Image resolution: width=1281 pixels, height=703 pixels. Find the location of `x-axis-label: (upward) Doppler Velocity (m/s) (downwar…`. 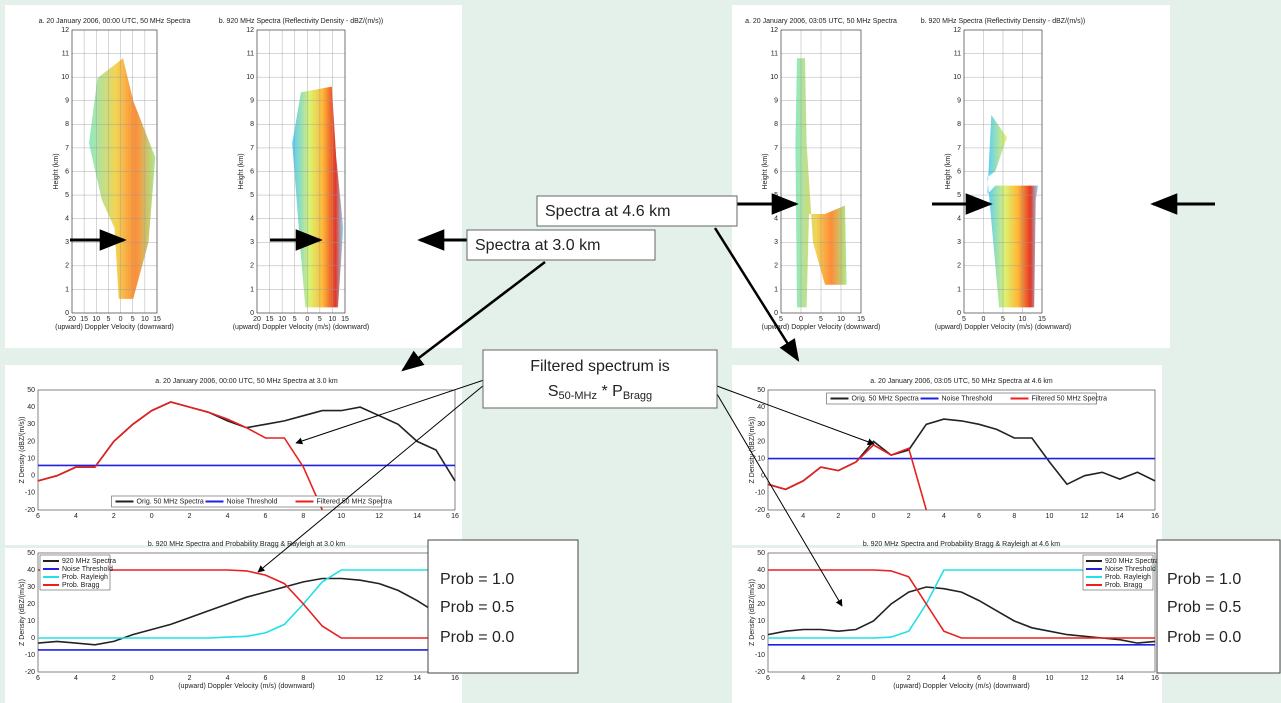

x-axis-label: (upward) Doppler Velocity (m/s) (downwar… is located at coordinates (961, 686).